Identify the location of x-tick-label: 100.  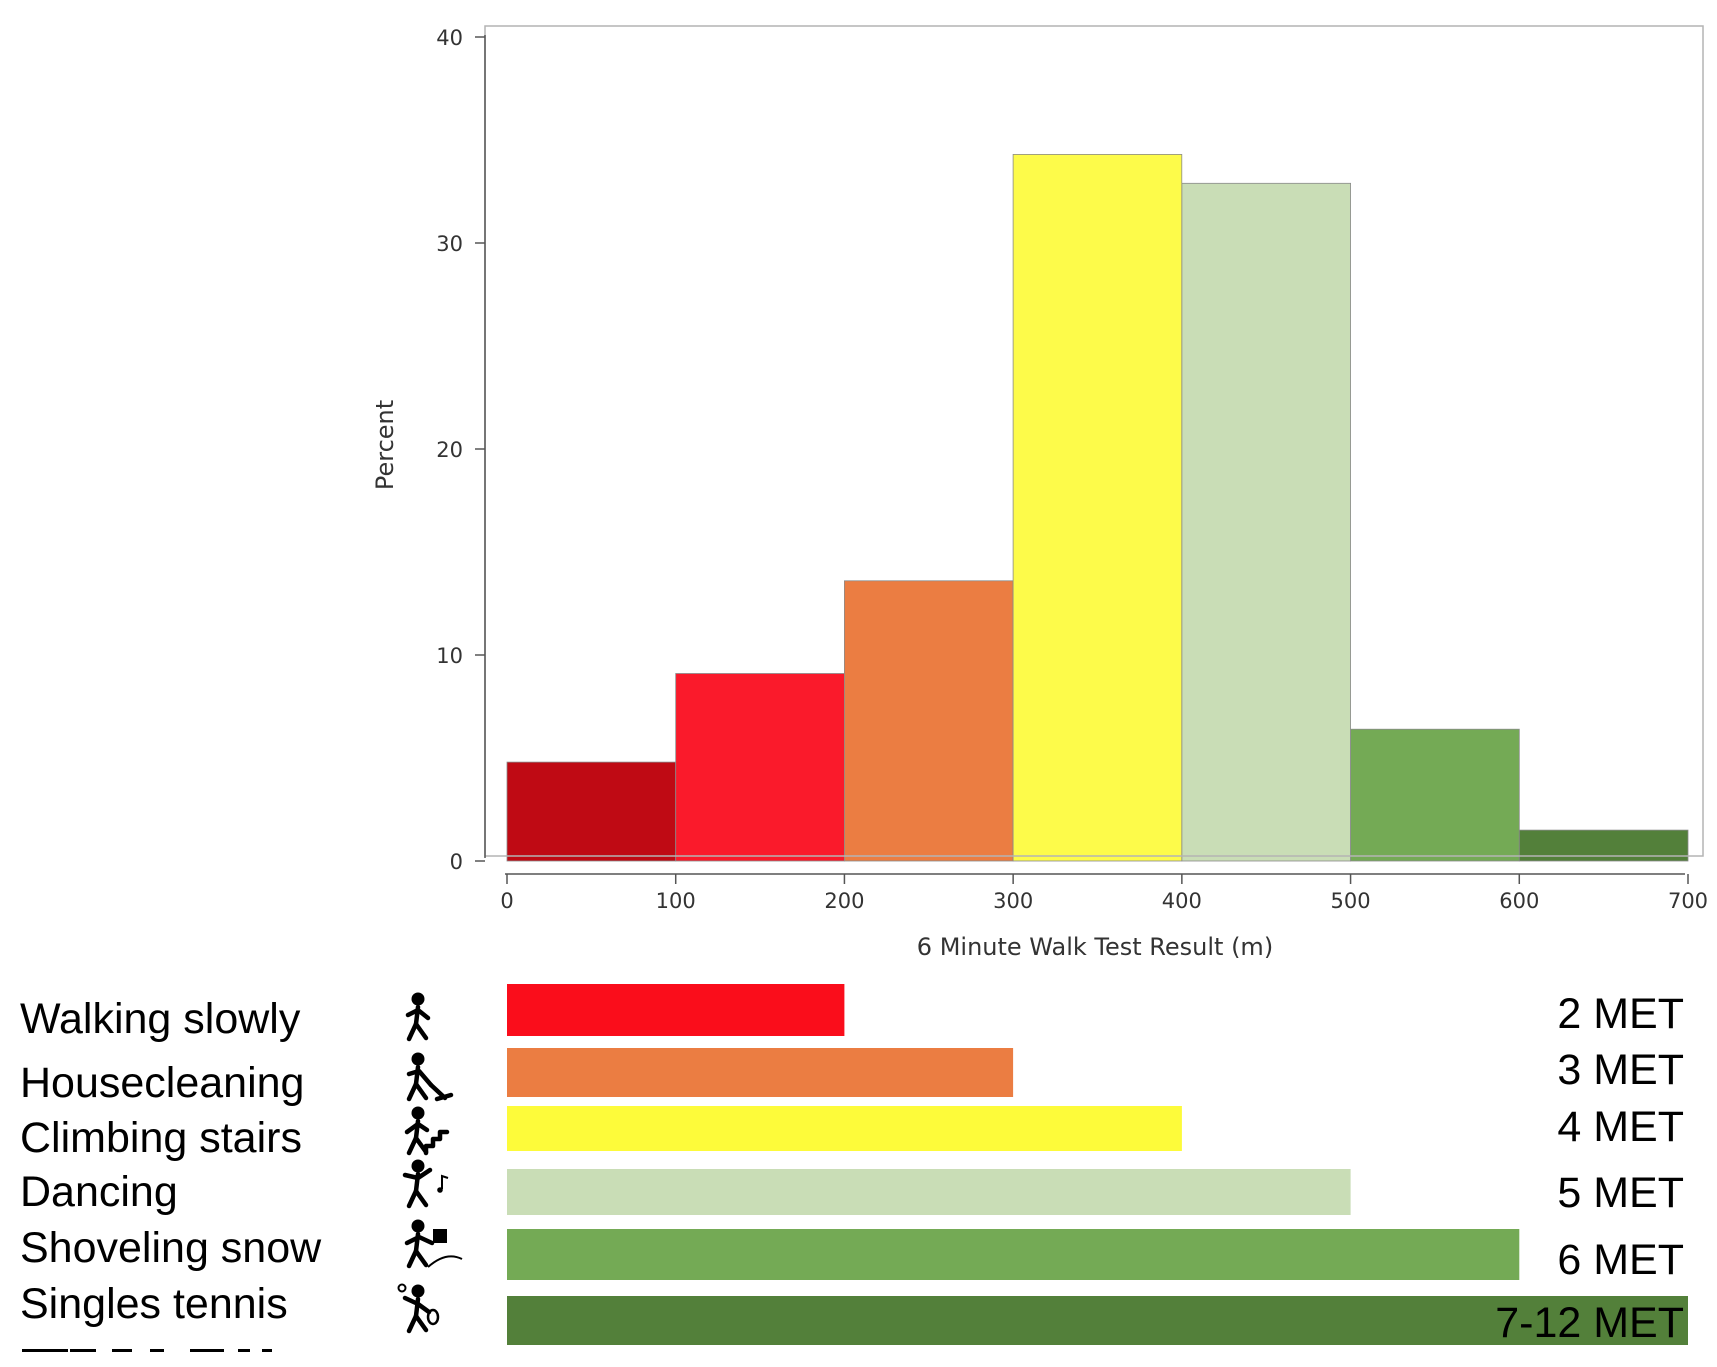
(676, 901).